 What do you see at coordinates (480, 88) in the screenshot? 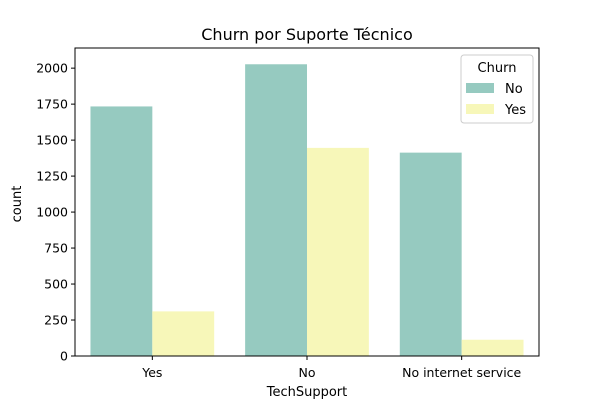
I see `legend-swatch-no` at bounding box center [480, 88].